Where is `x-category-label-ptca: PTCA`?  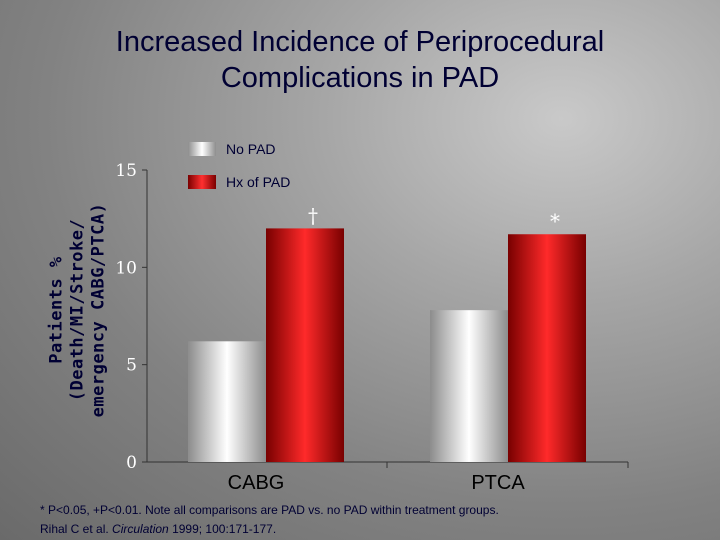
x-category-label-ptca: PTCA is located at coordinates (498, 483).